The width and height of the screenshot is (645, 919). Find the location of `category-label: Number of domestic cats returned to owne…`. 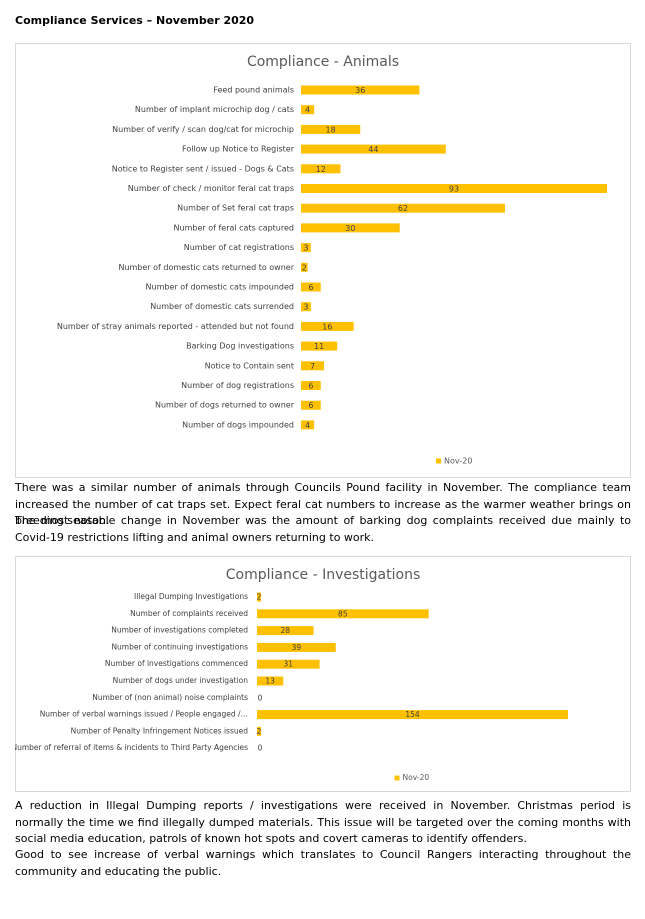

category-label: Number of domestic cats returned to owne… is located at coordinates (206, 267).